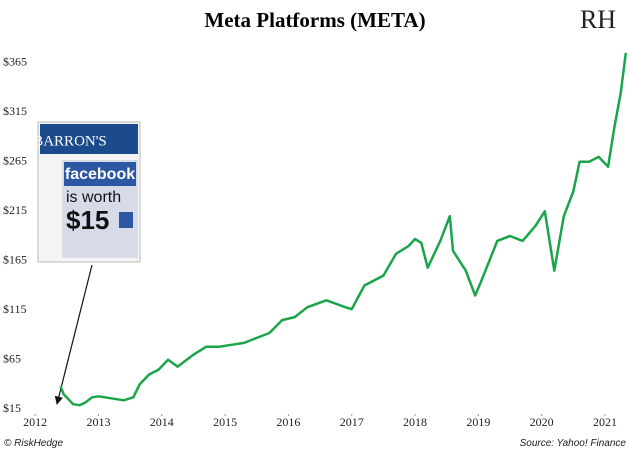  I want to click on x-tick-label: 2012, so click(35, 422).